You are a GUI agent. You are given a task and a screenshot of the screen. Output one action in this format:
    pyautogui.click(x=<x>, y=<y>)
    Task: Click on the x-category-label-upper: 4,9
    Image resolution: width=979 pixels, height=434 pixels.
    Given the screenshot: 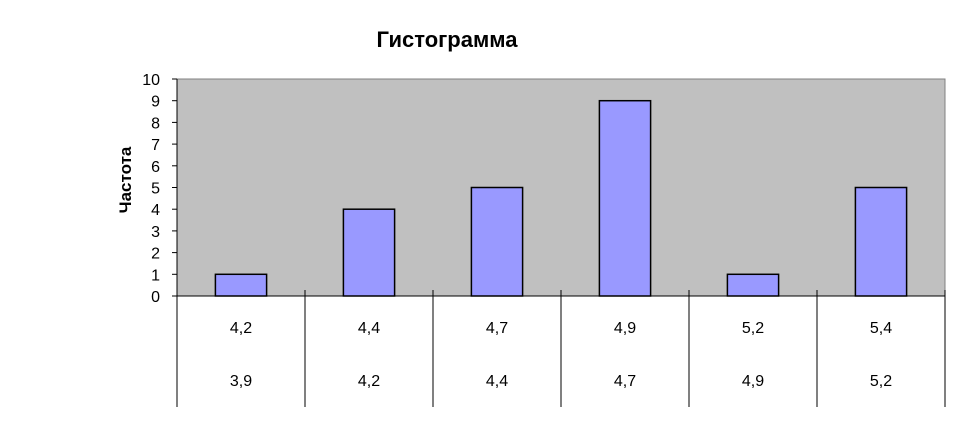 What is the action you would take?
    pyautogui.click(x=625, y=328)
    